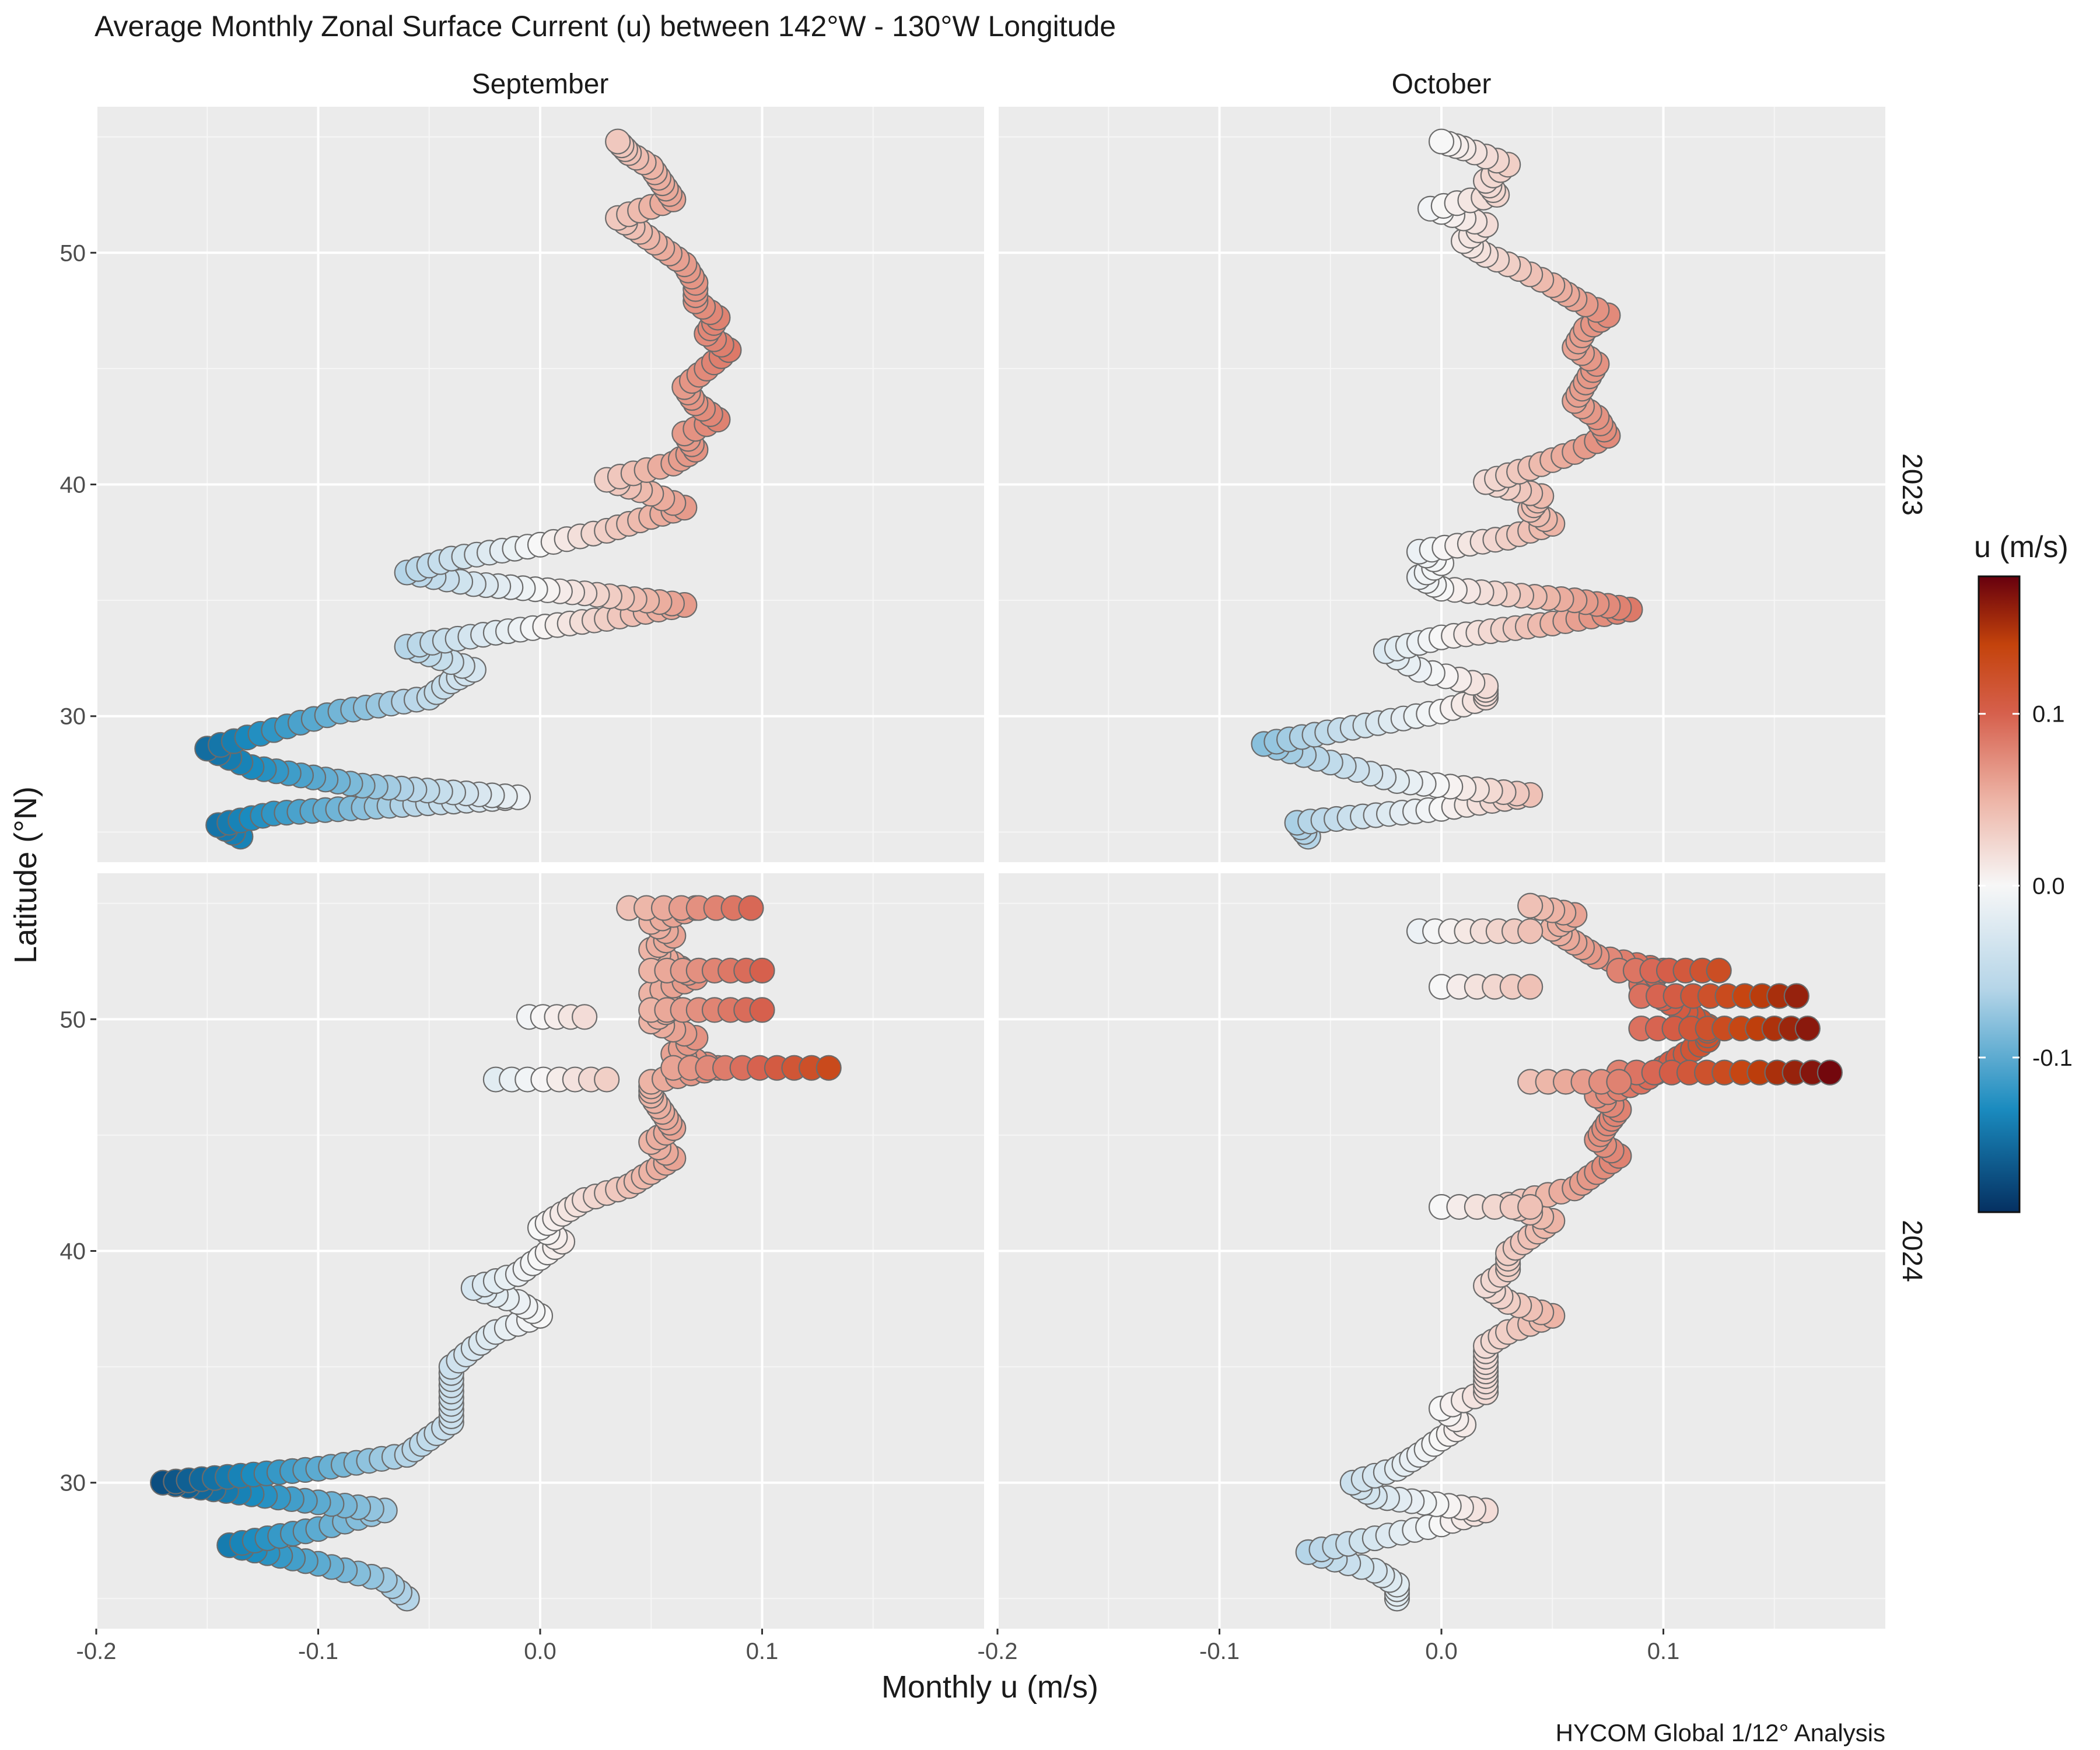 This screenshot has height=1750, width=2100. What do you see at coordinates (2023, 871) in the screenshot?
I see `color-legend: u (m/s) 0.1 0.0 -0.1` at bounding box center [2023, 871].